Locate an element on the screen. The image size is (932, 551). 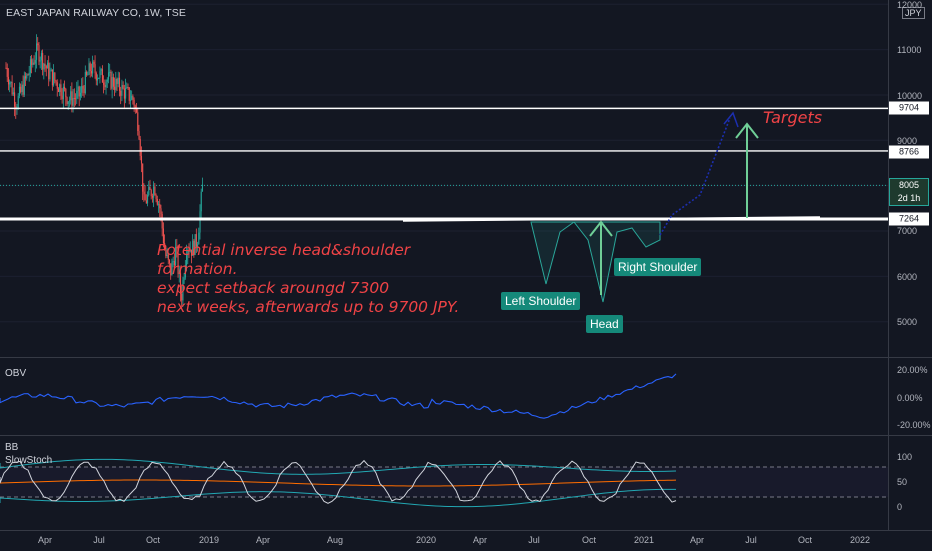
pattern-outline is located at coordinates (595, 262).